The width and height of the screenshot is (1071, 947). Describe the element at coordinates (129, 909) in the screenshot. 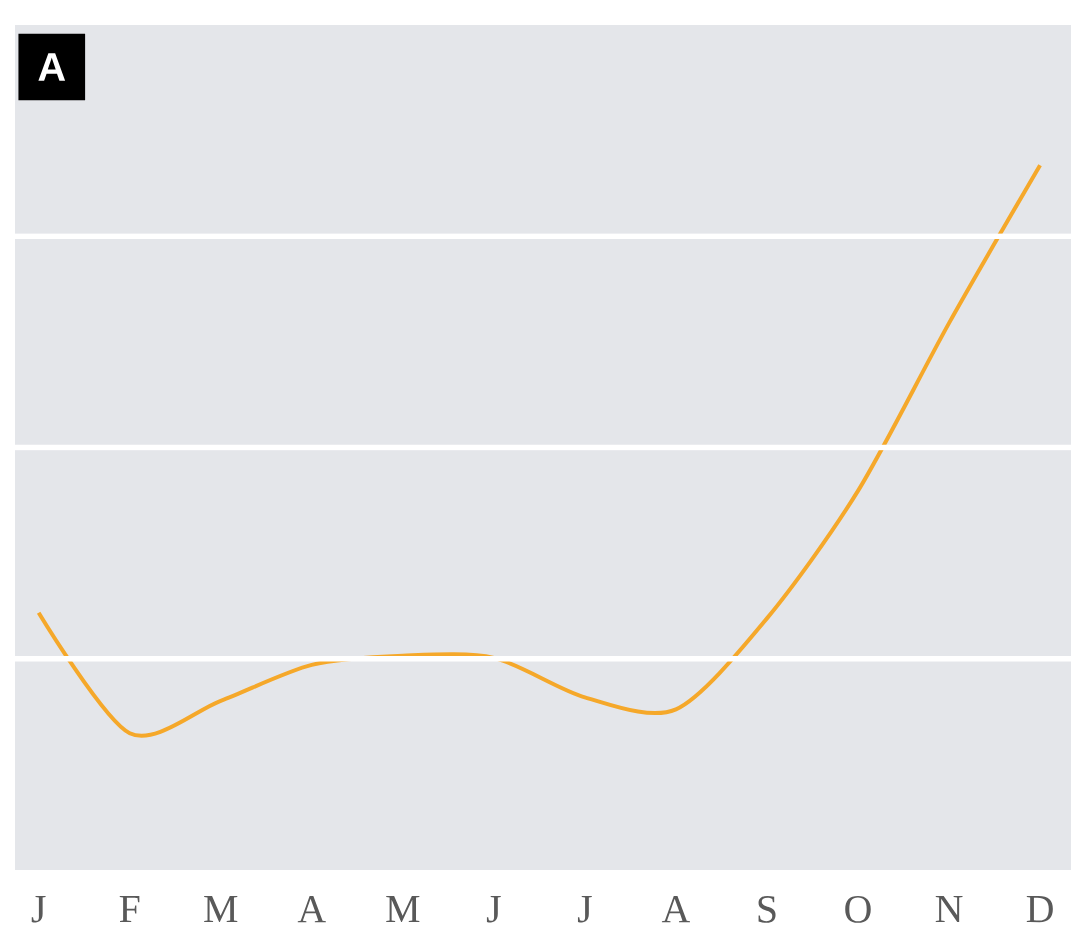

I see `x-tick-label: F` at that location.